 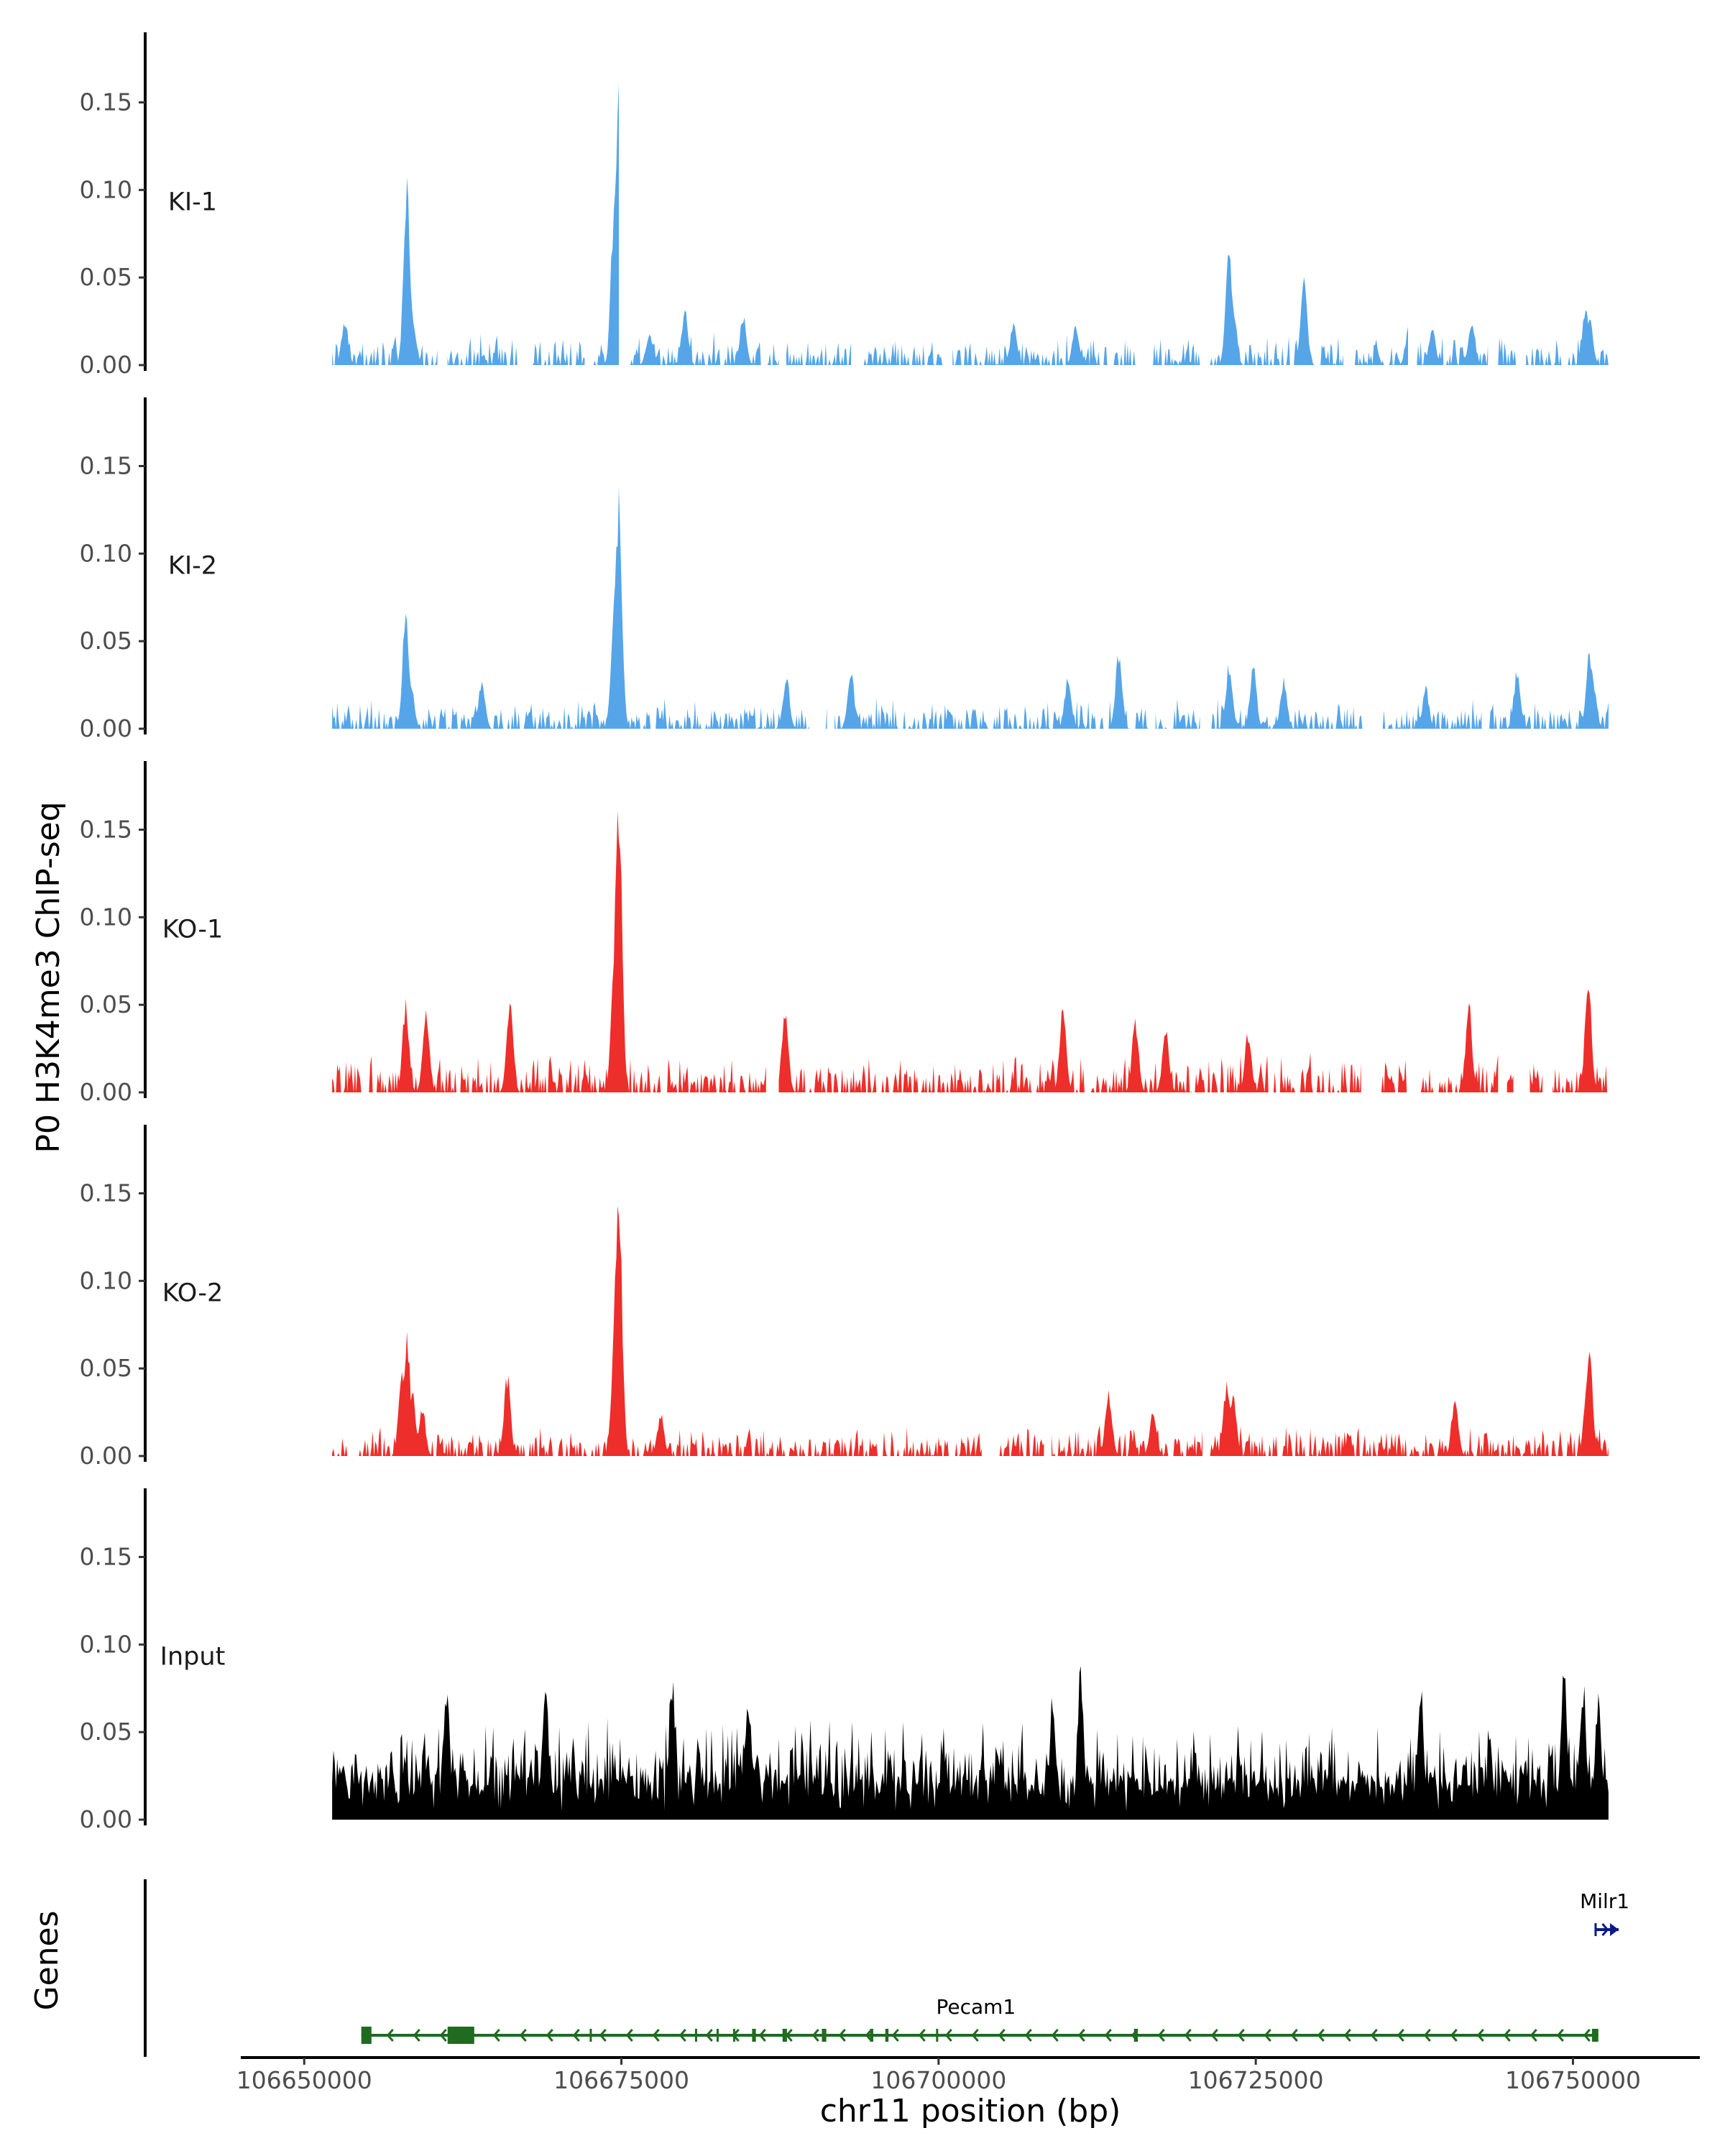 What do you see at coordinates (1256, 2080) in the screenshot?
I see `x-tick-label: 106725000` at bounding box center [1256, 2080].